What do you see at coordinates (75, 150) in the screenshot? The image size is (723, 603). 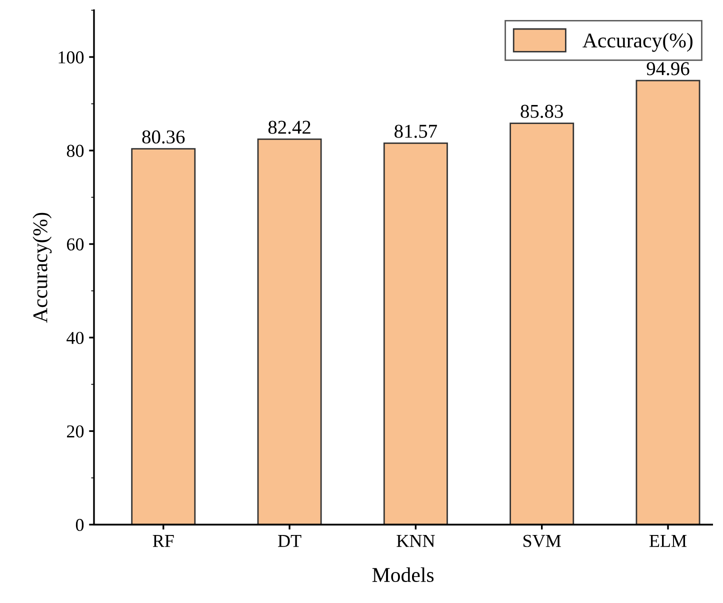 I see `y-tick-label: 80` at bounding box center [75, 150].